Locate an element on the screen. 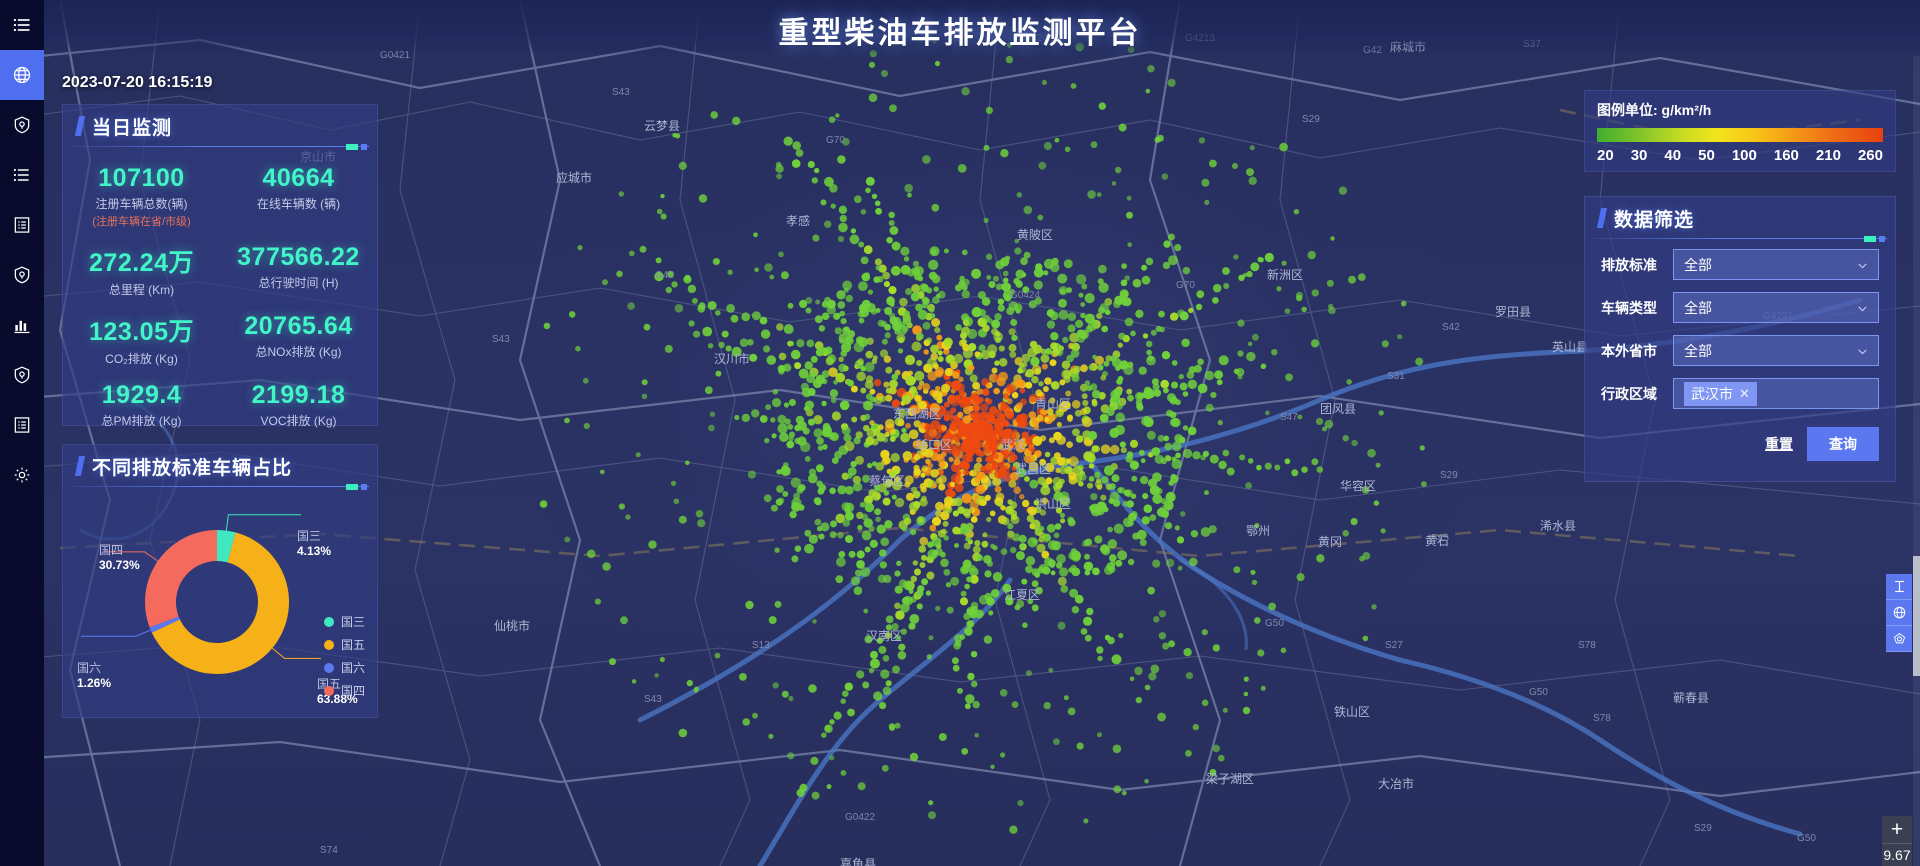  legend-item: 国四 is located at coordinates (344, 690).